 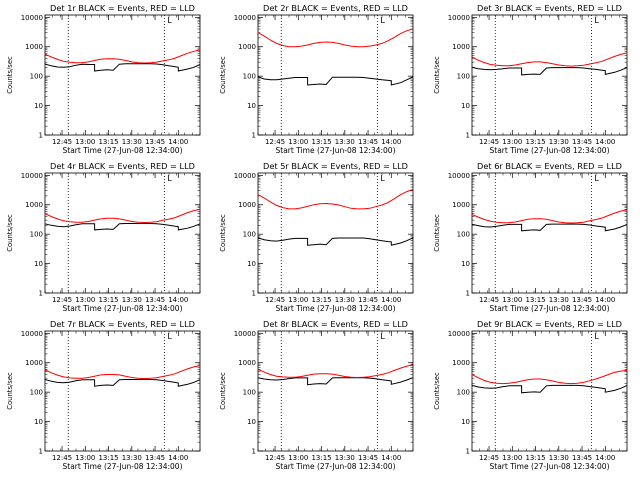 I want to click on panel-title: Det 6r BLACK = Events, RED = LLD, so click(x=549, y=166).